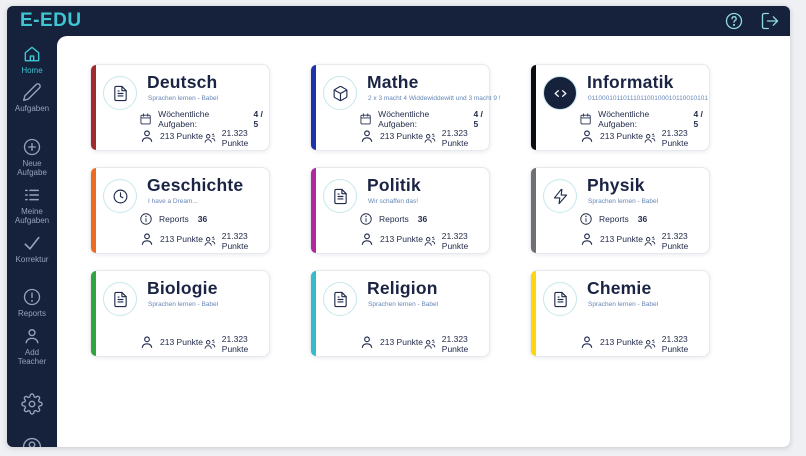  What do you see at coordinates (32, 92) in the screenshot?
I see `pencil-icon` at bounding box center [32, 92].